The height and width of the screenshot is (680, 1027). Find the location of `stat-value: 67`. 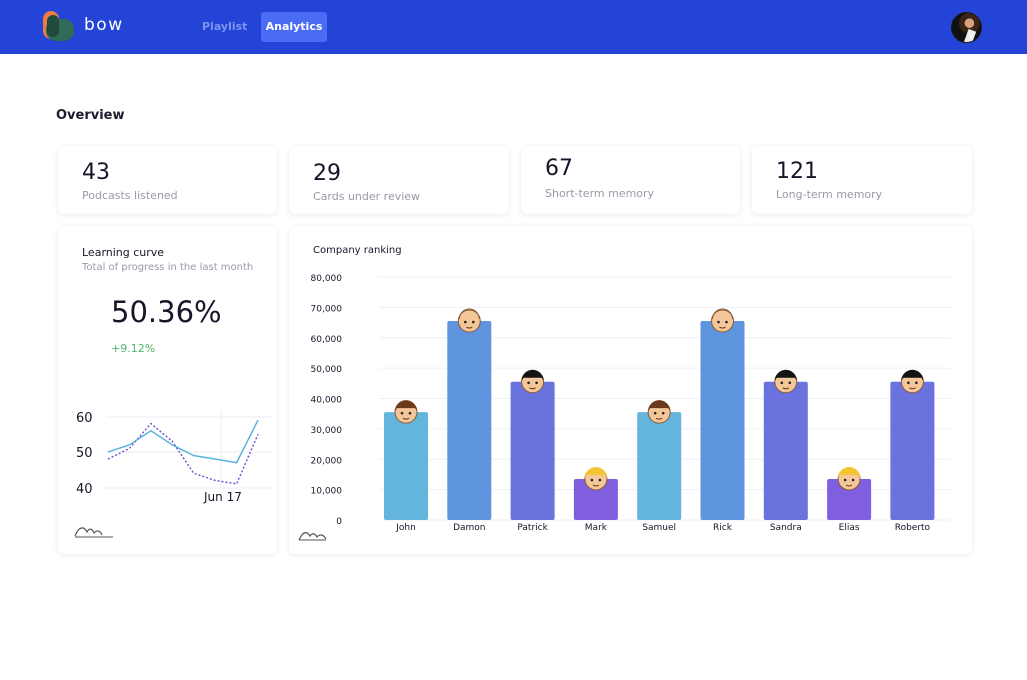

stat-value: 67 is located at coordinates (559, 168).